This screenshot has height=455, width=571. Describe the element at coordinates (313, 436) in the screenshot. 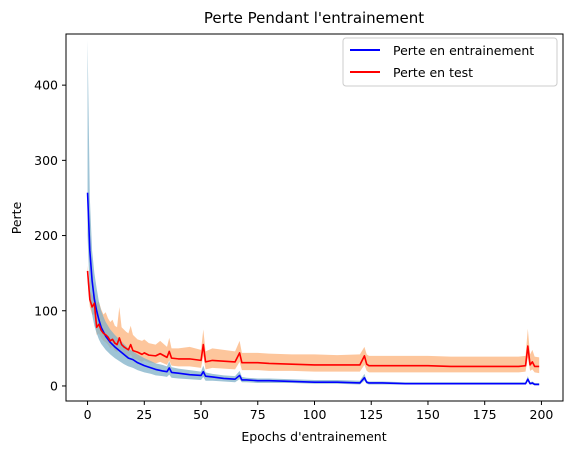

I see `x-axis-label: Epochs d'entrainement` at that location.